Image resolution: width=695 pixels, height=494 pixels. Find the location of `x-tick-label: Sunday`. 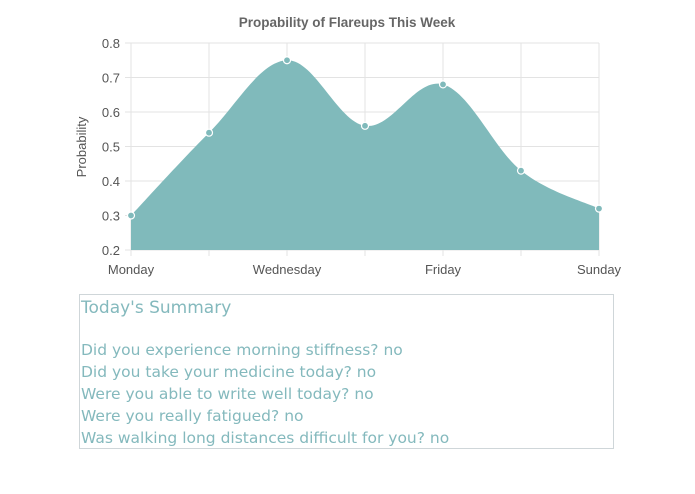

x-tick-label: Sunday is located at coordinates (599, 269).